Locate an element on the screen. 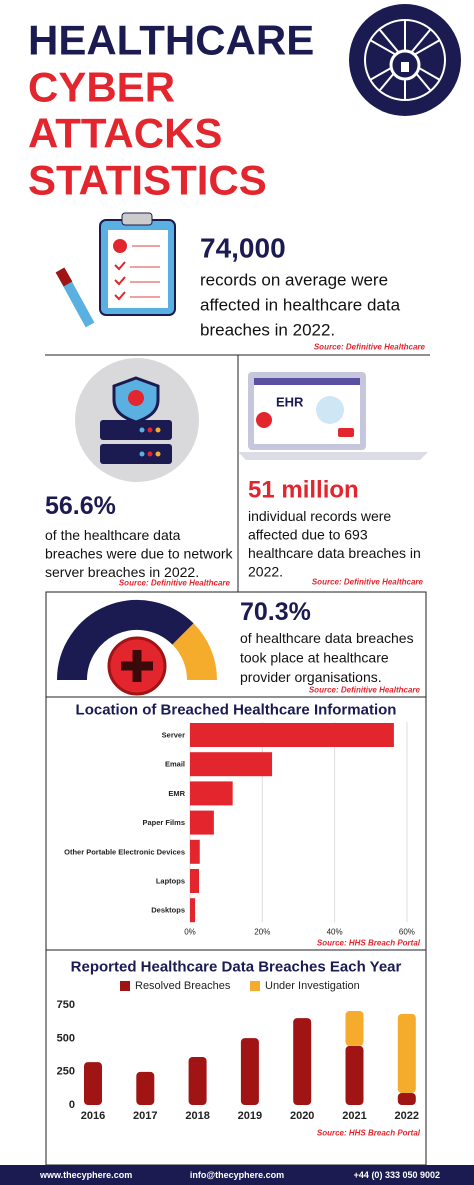  stat-text: took place at healthcare is located at coordinates (314, 658).